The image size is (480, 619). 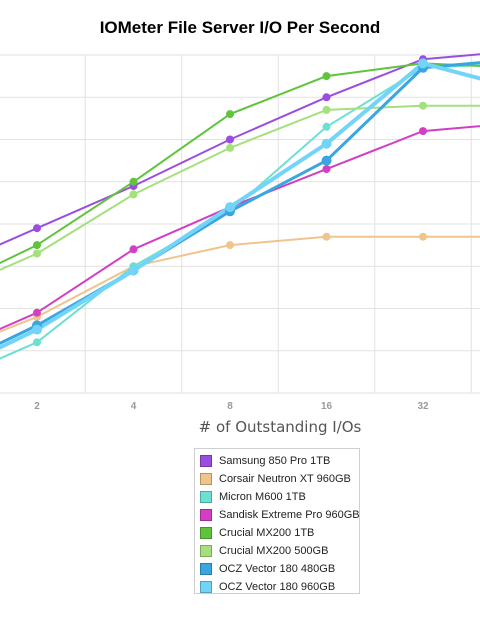 I want to click on x-tick-label: 16, so click(x=327, y=406).